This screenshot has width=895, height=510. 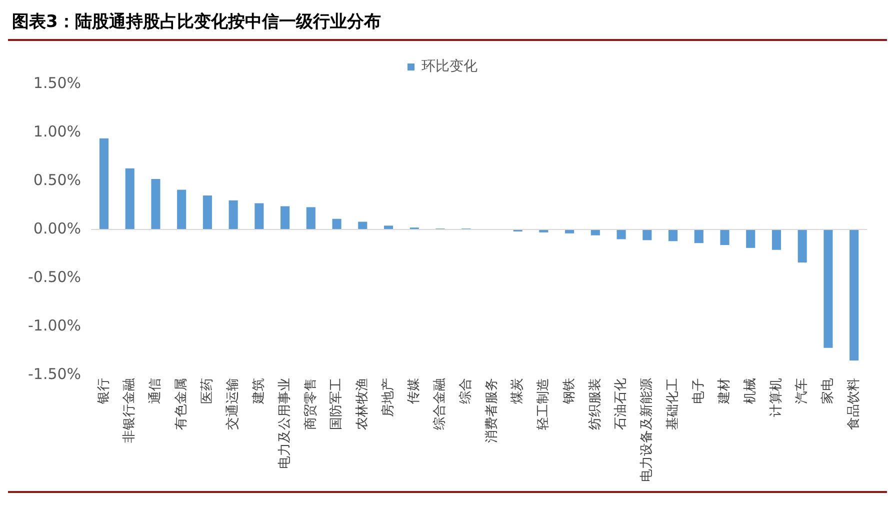 I want to click on x-tick-label: 机械, so click(x=750, y=391).